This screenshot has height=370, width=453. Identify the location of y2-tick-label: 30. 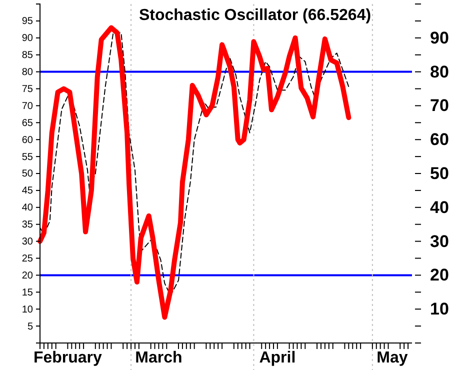
(439, 241).